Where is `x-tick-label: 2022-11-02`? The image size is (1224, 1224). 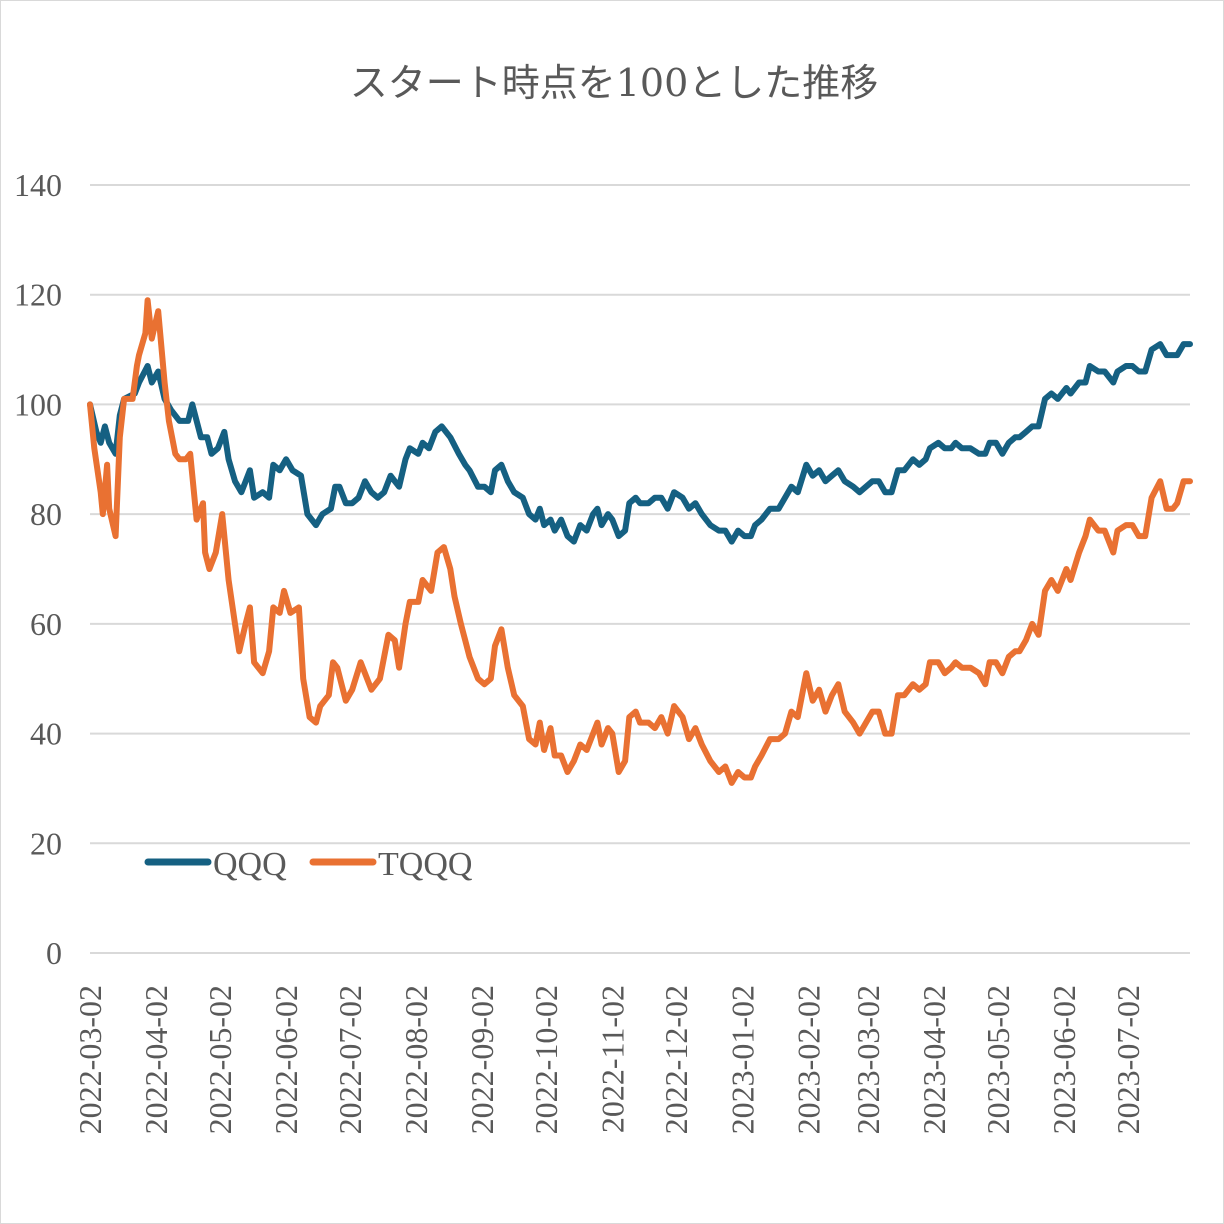
x-tick-label: 2022-11-02 is located at coordinates (612, 1059).